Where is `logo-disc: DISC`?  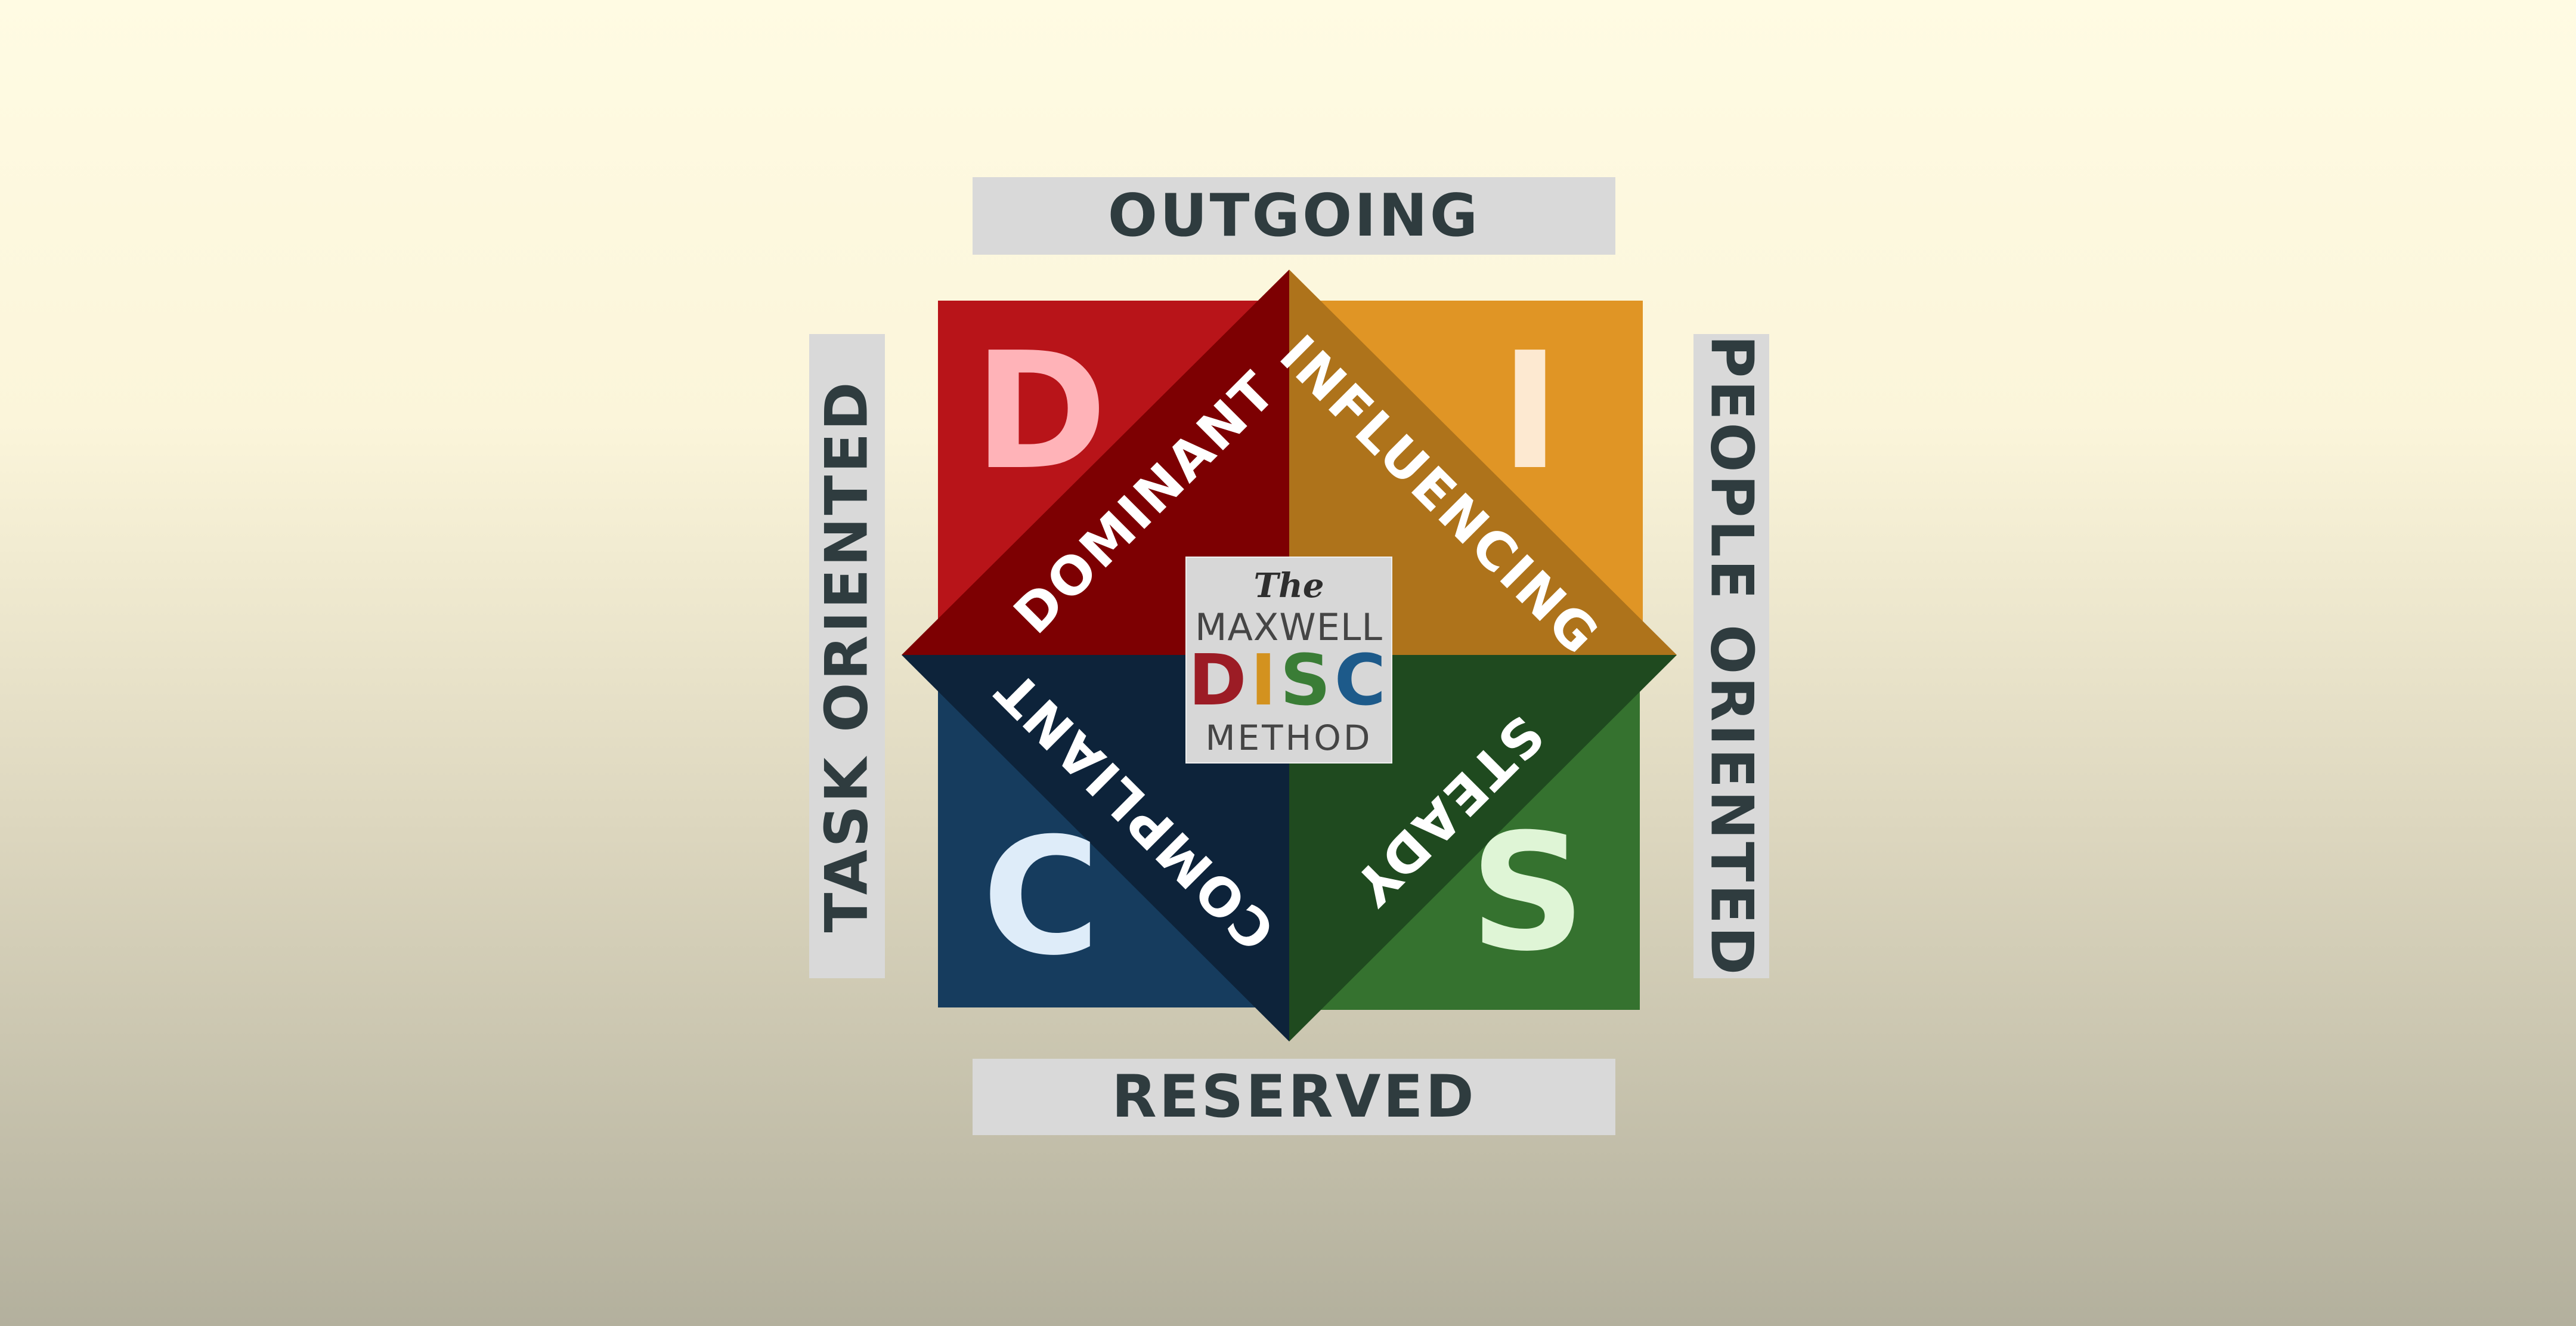
logo-disc: DISC is located at coordinates (1289, 680).